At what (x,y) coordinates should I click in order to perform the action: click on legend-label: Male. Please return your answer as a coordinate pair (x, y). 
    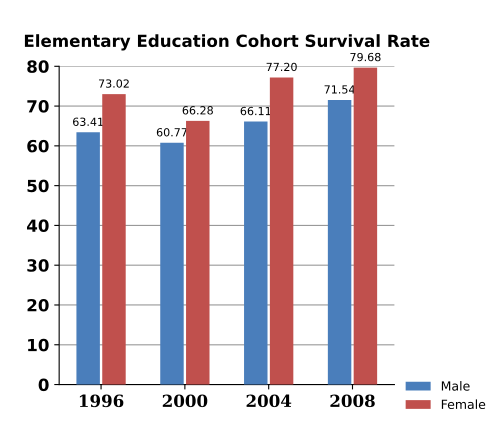
    Looking at the image, I should click on (456, 386).